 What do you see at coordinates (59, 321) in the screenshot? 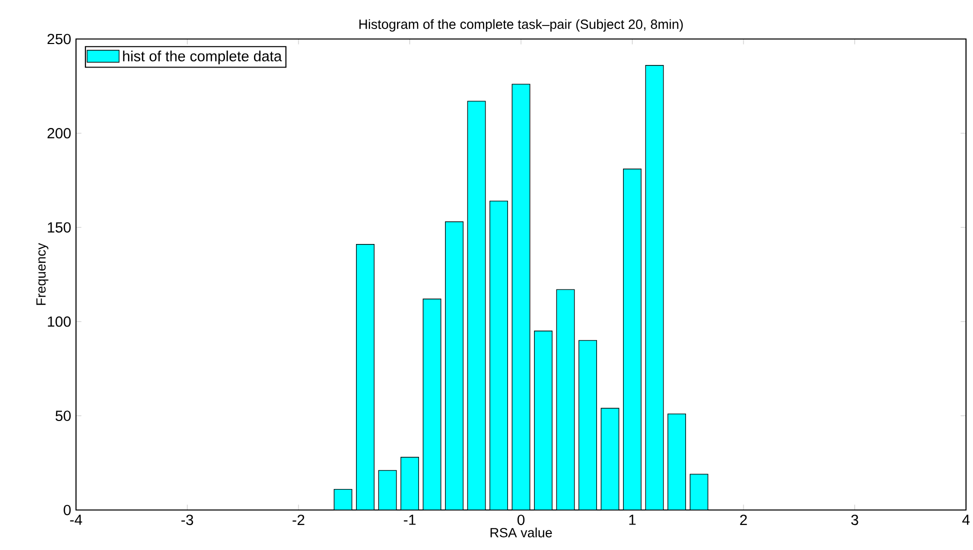
I see `y-tick-label: 100` at bounding box center [59, 321].